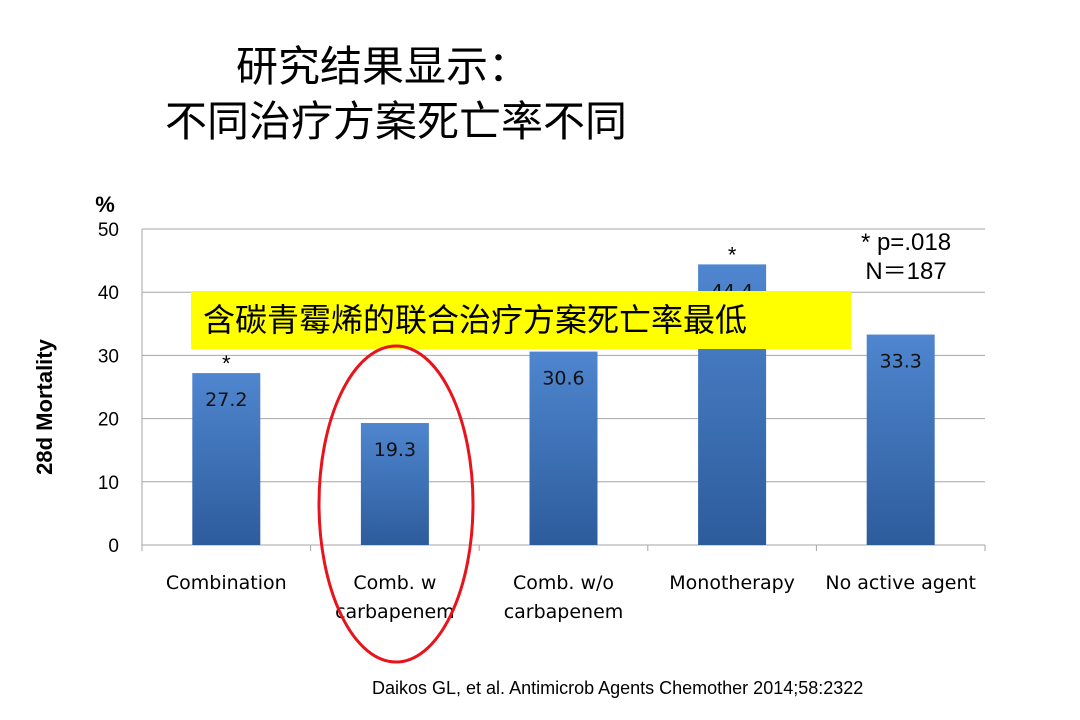 This screenshot has height=720, width=1080. Describe the element at coordinates (108, 230) in the screenshot. I see `y-tick-label: 50` at that location.